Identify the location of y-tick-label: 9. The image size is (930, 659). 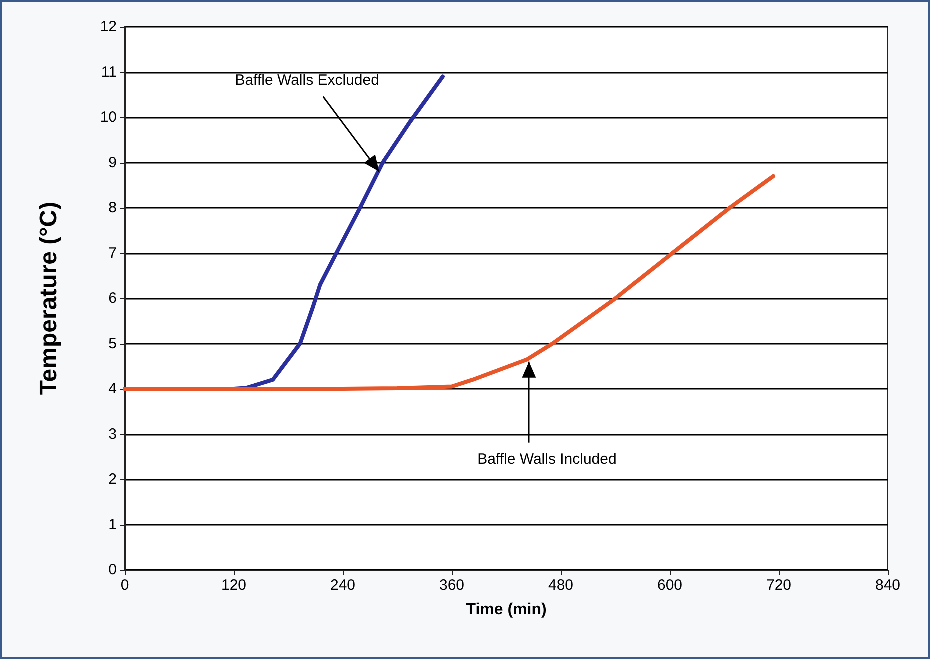
(112, 163).